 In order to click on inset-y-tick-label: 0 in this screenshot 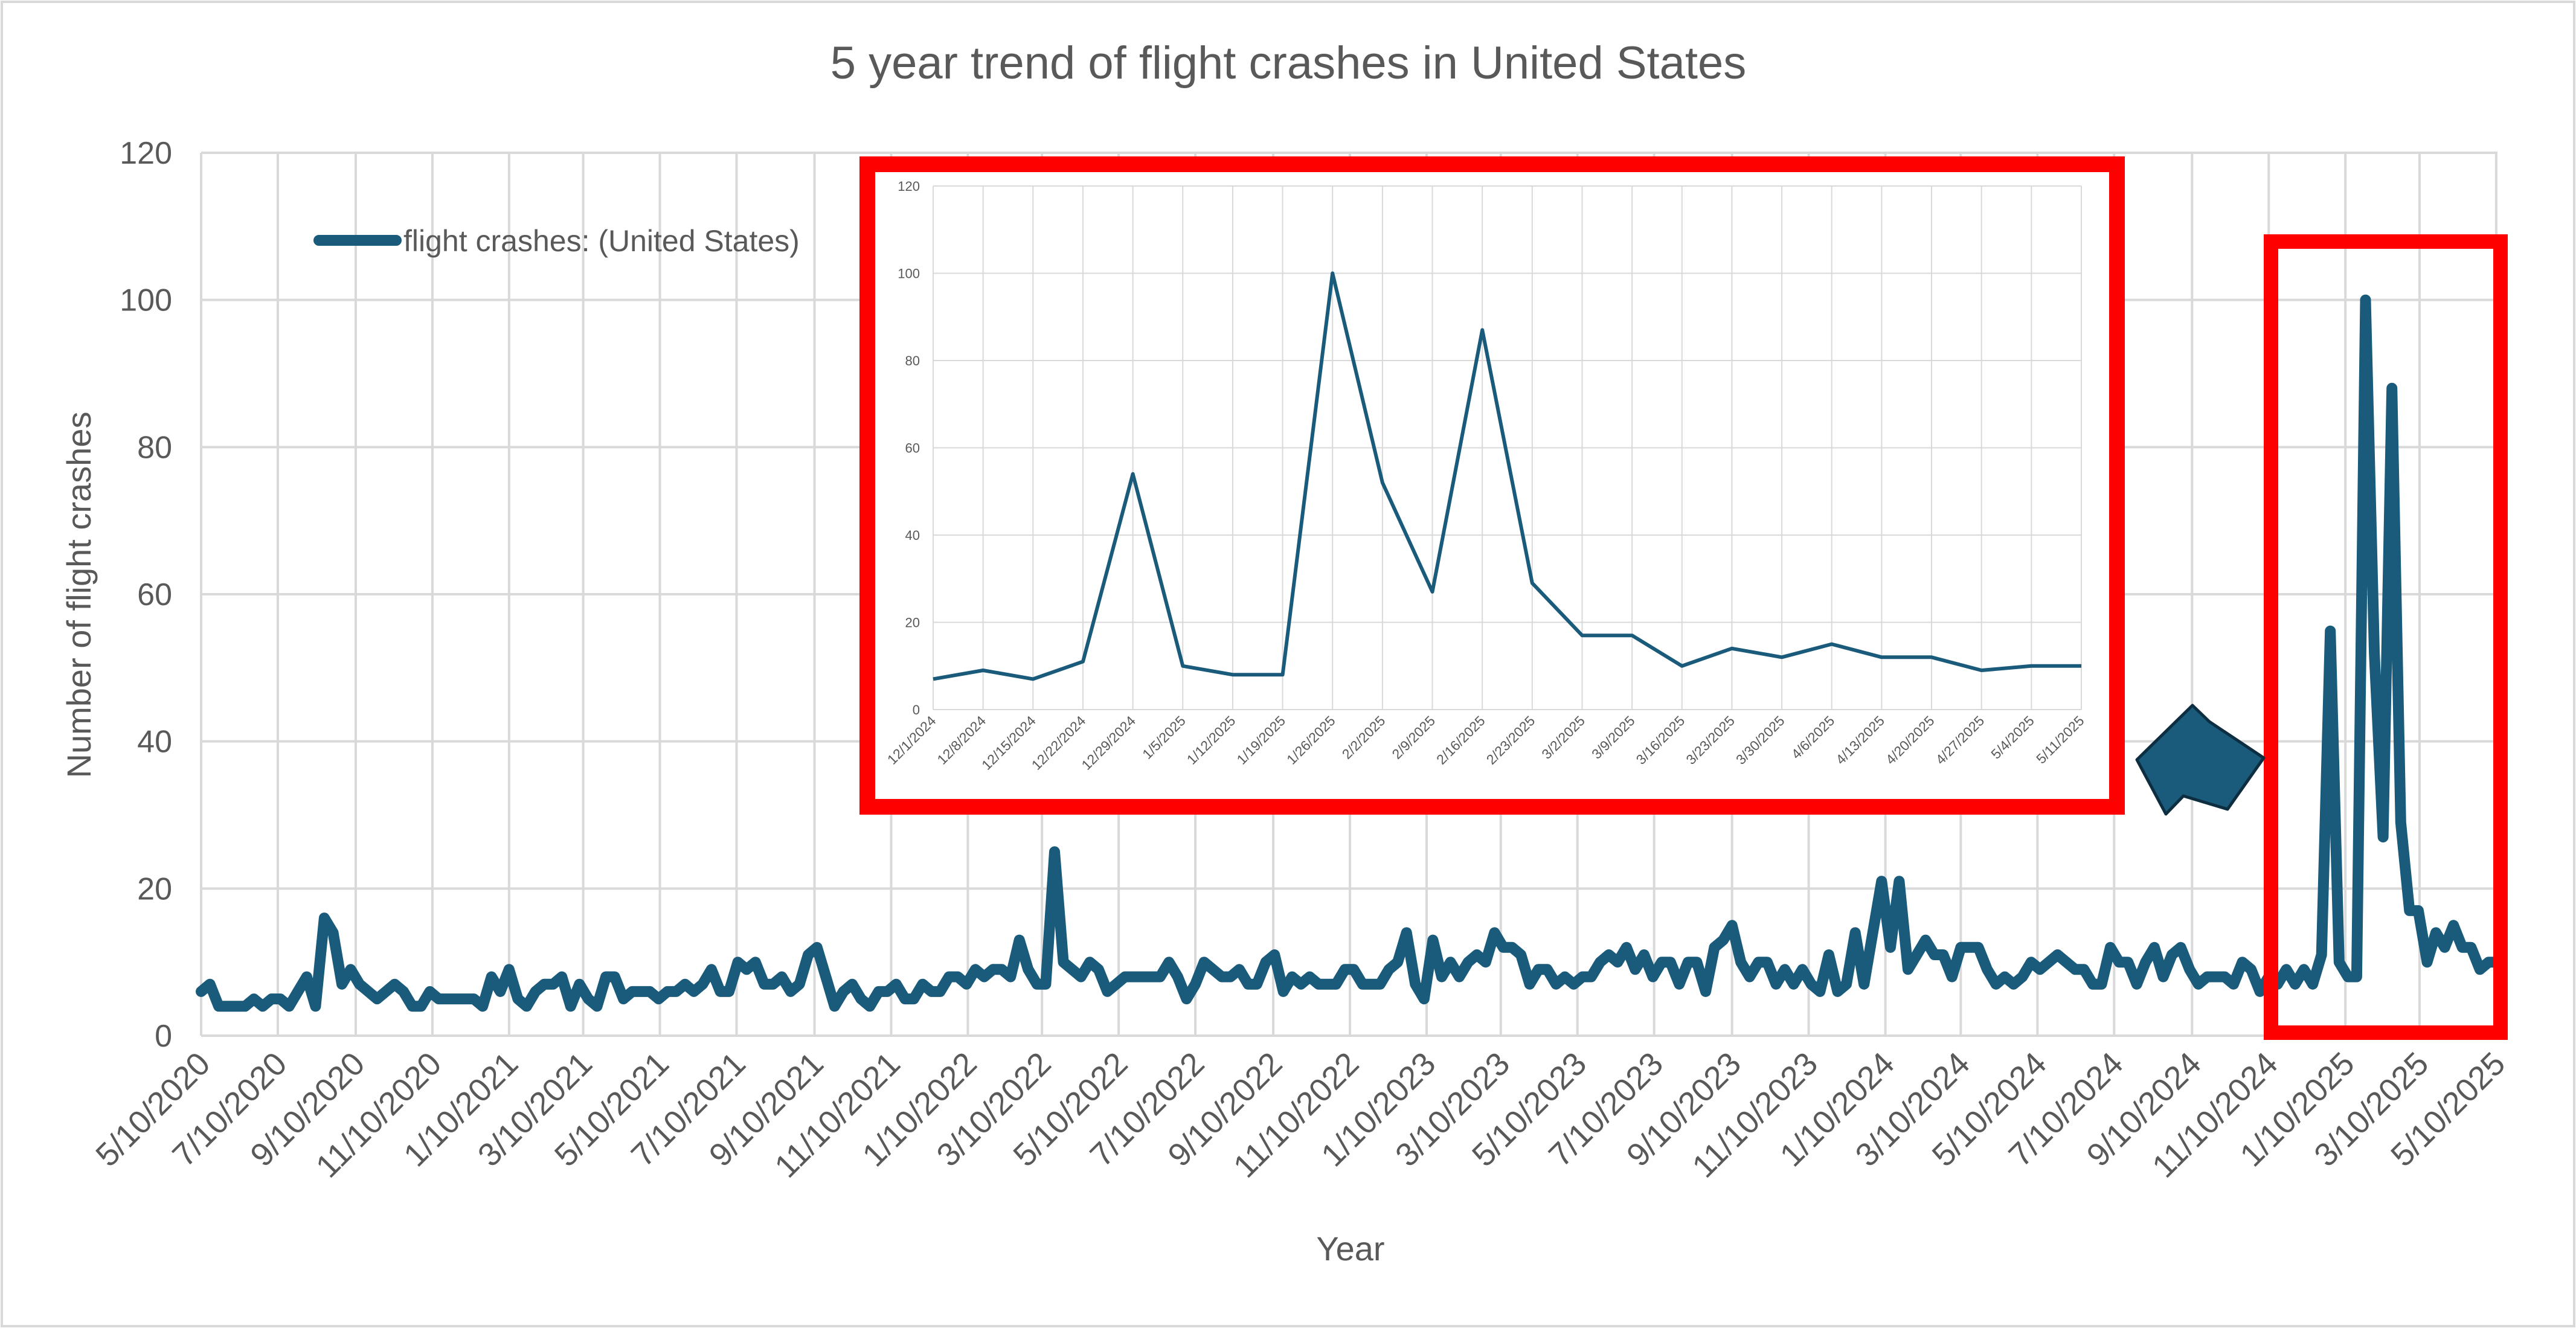, I will do `click(916, 709)`.